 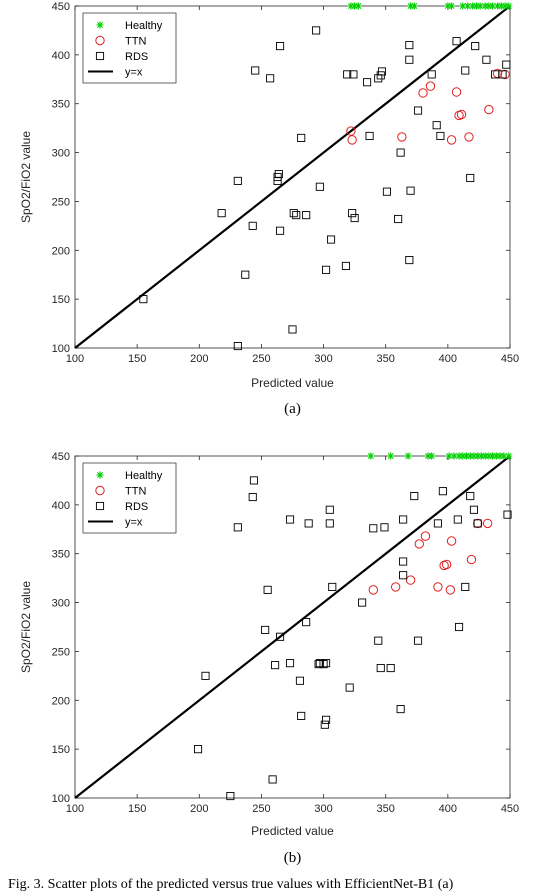 I want to click on y-tick-label: 300, so click(x=61, y=604).